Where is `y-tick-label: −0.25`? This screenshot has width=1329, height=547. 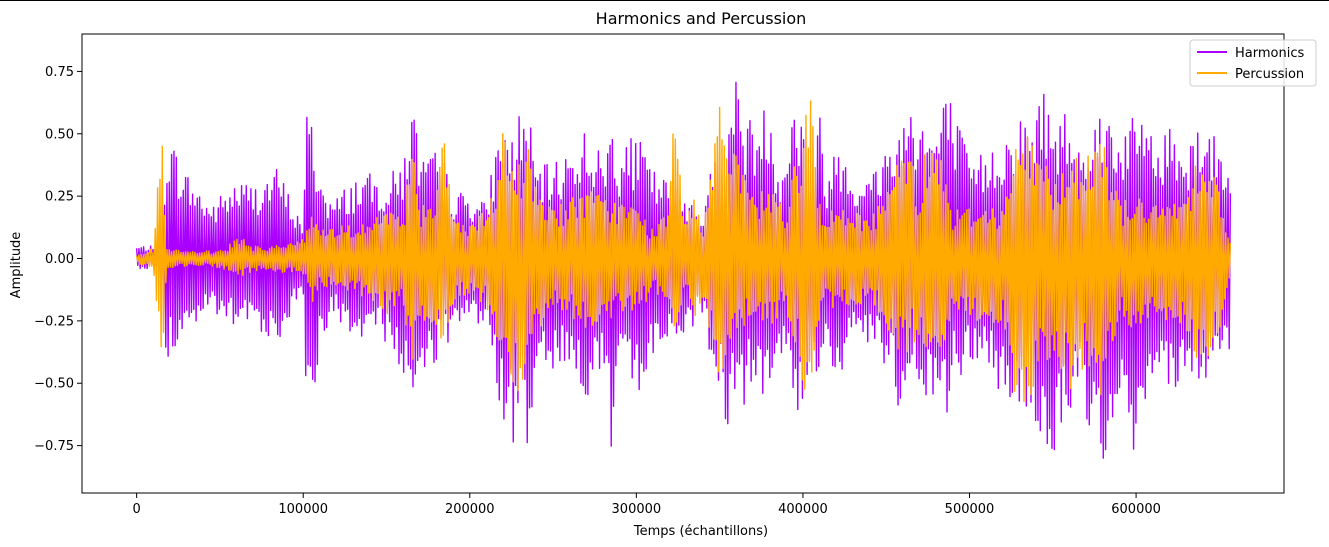 y-tick-label: −0.25 is located at coordinates (54, 321).